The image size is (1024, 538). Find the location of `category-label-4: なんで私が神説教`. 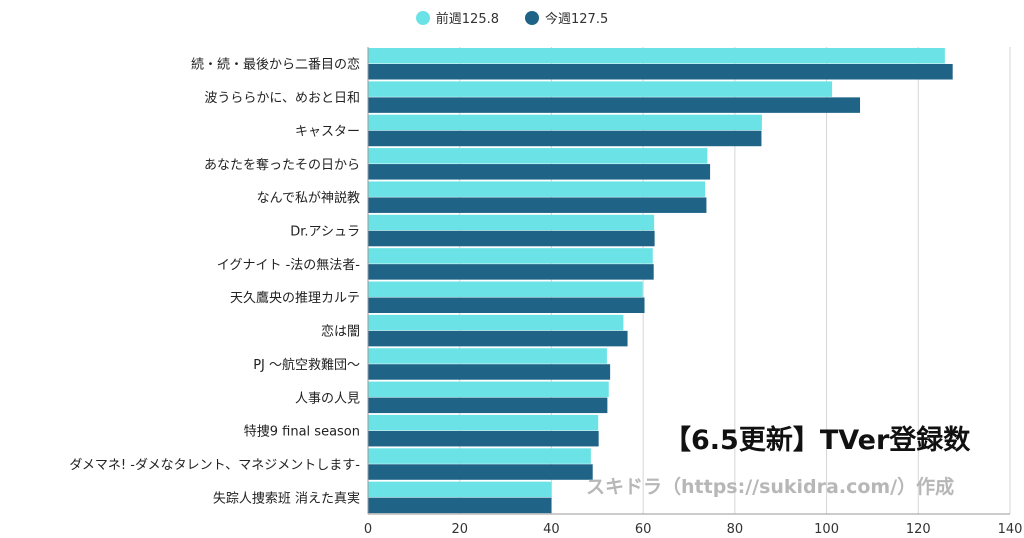

category-label-4: なんで私が神説教 is located at coordinates (308, 198).